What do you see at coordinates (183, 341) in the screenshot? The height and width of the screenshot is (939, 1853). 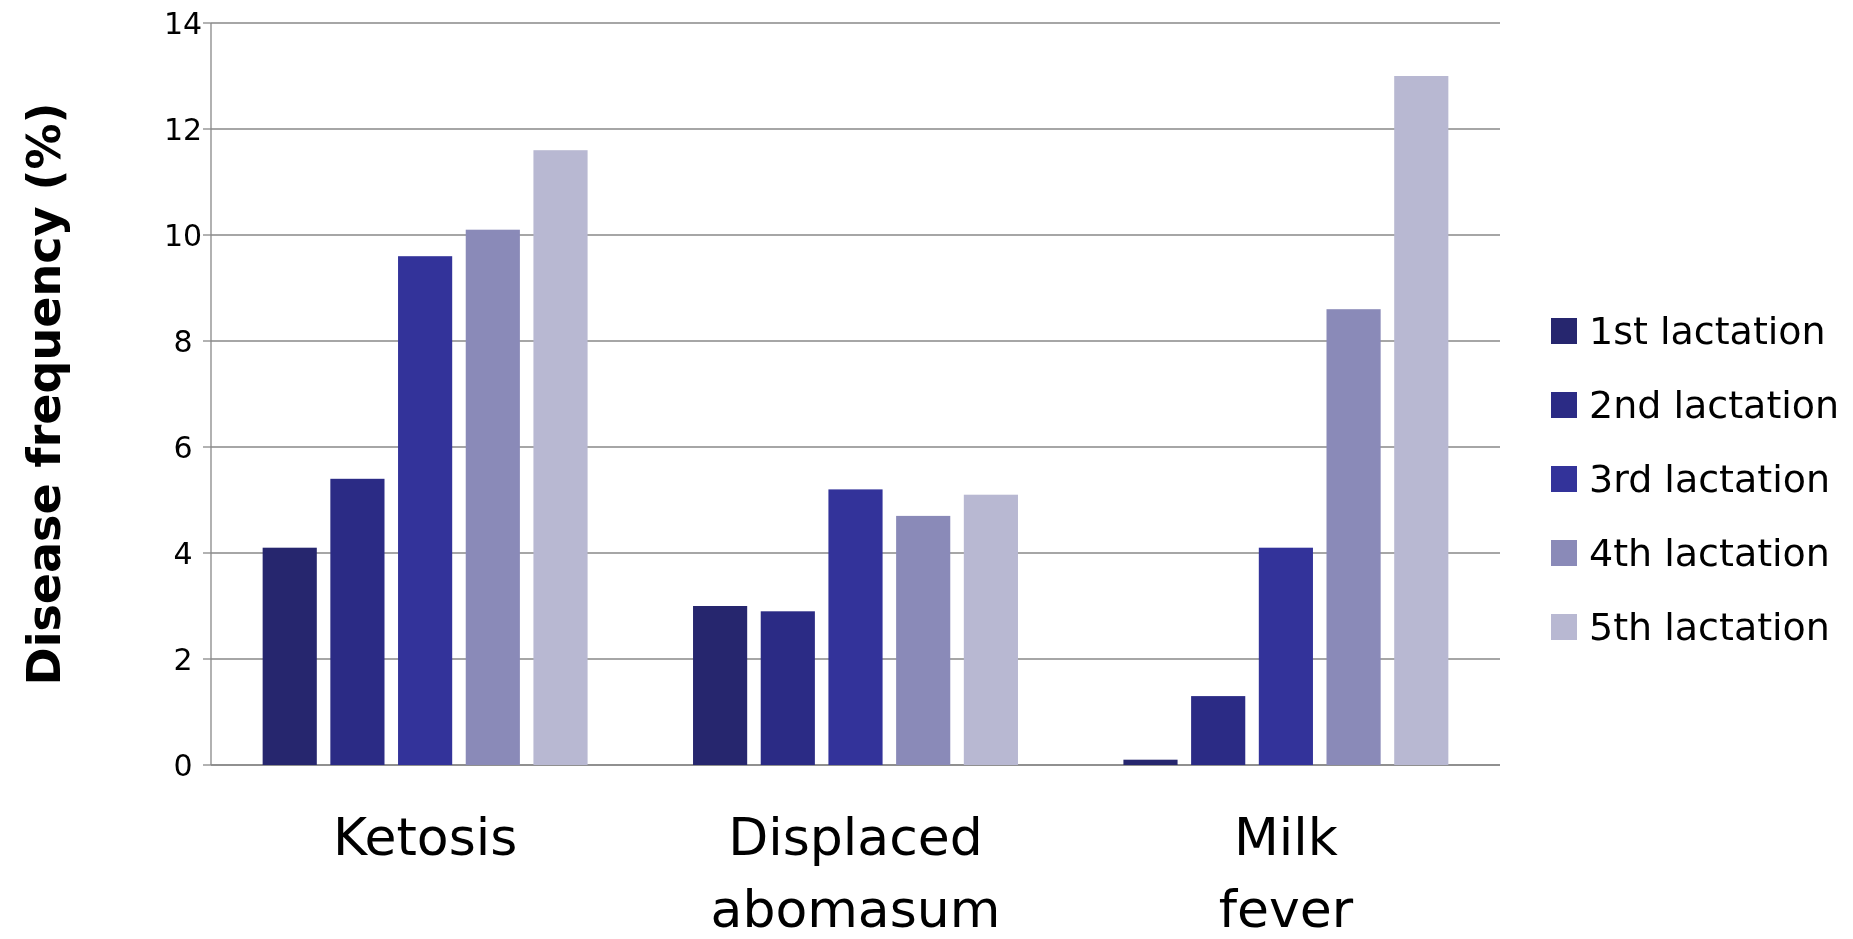 I see `y-tick-label: 8` at bounding box center [183, 341].